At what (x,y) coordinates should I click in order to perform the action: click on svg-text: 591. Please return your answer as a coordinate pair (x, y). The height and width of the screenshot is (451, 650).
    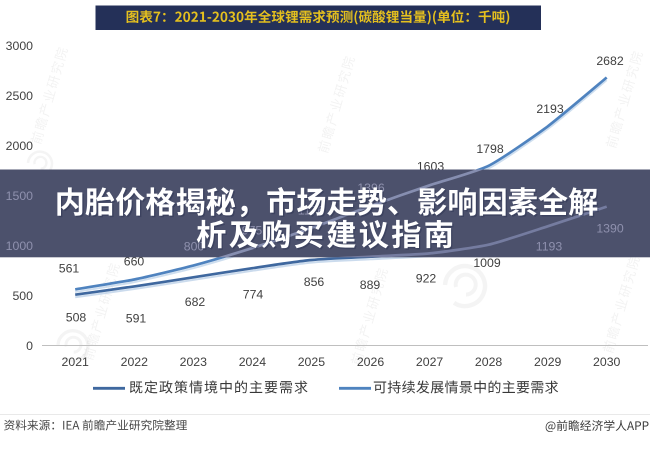
    Looking at the image, I should click on (136, 318).